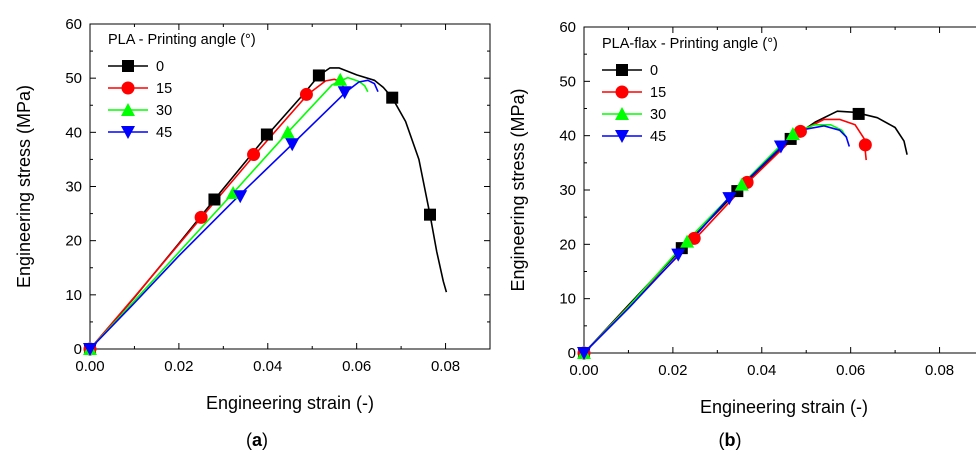 The image size is (976, 455). I want to click on panel-label: (a), so click(257, 440).